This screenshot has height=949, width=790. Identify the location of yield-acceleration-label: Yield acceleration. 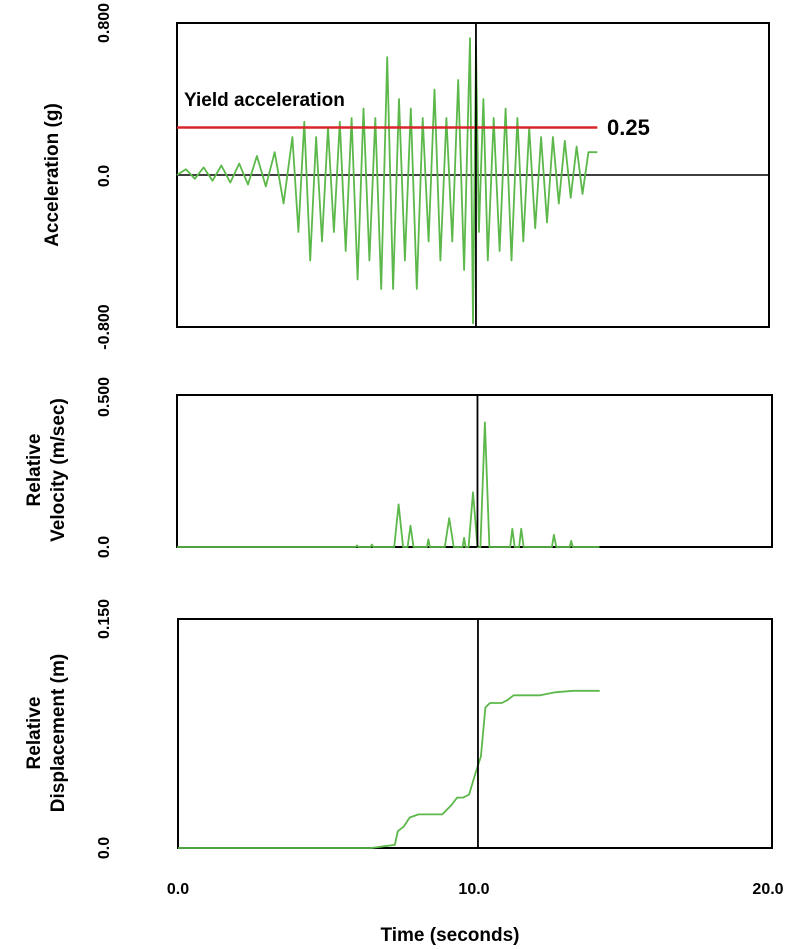
(264, 100).